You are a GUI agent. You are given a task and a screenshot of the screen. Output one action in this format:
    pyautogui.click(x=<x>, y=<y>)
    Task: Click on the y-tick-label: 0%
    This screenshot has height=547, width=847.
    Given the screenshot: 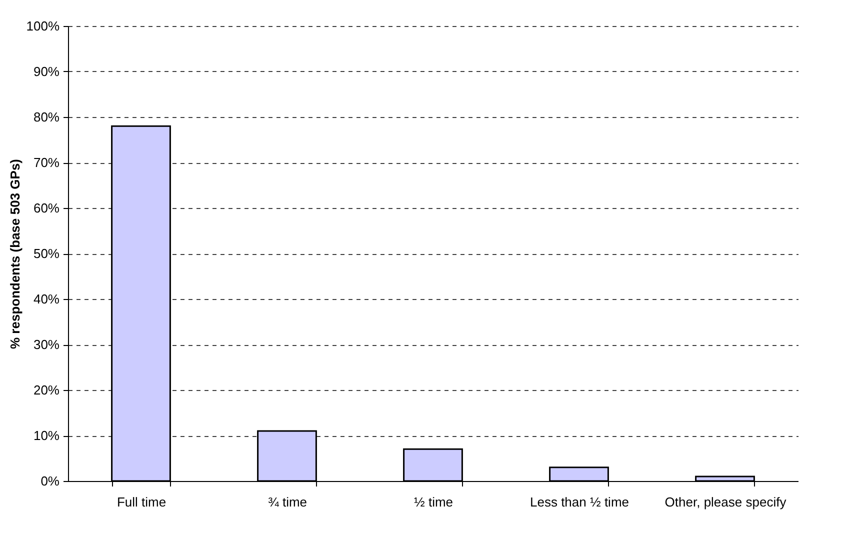 What is the action you would take?
    pyautogui.click(x=50, y=481)
    